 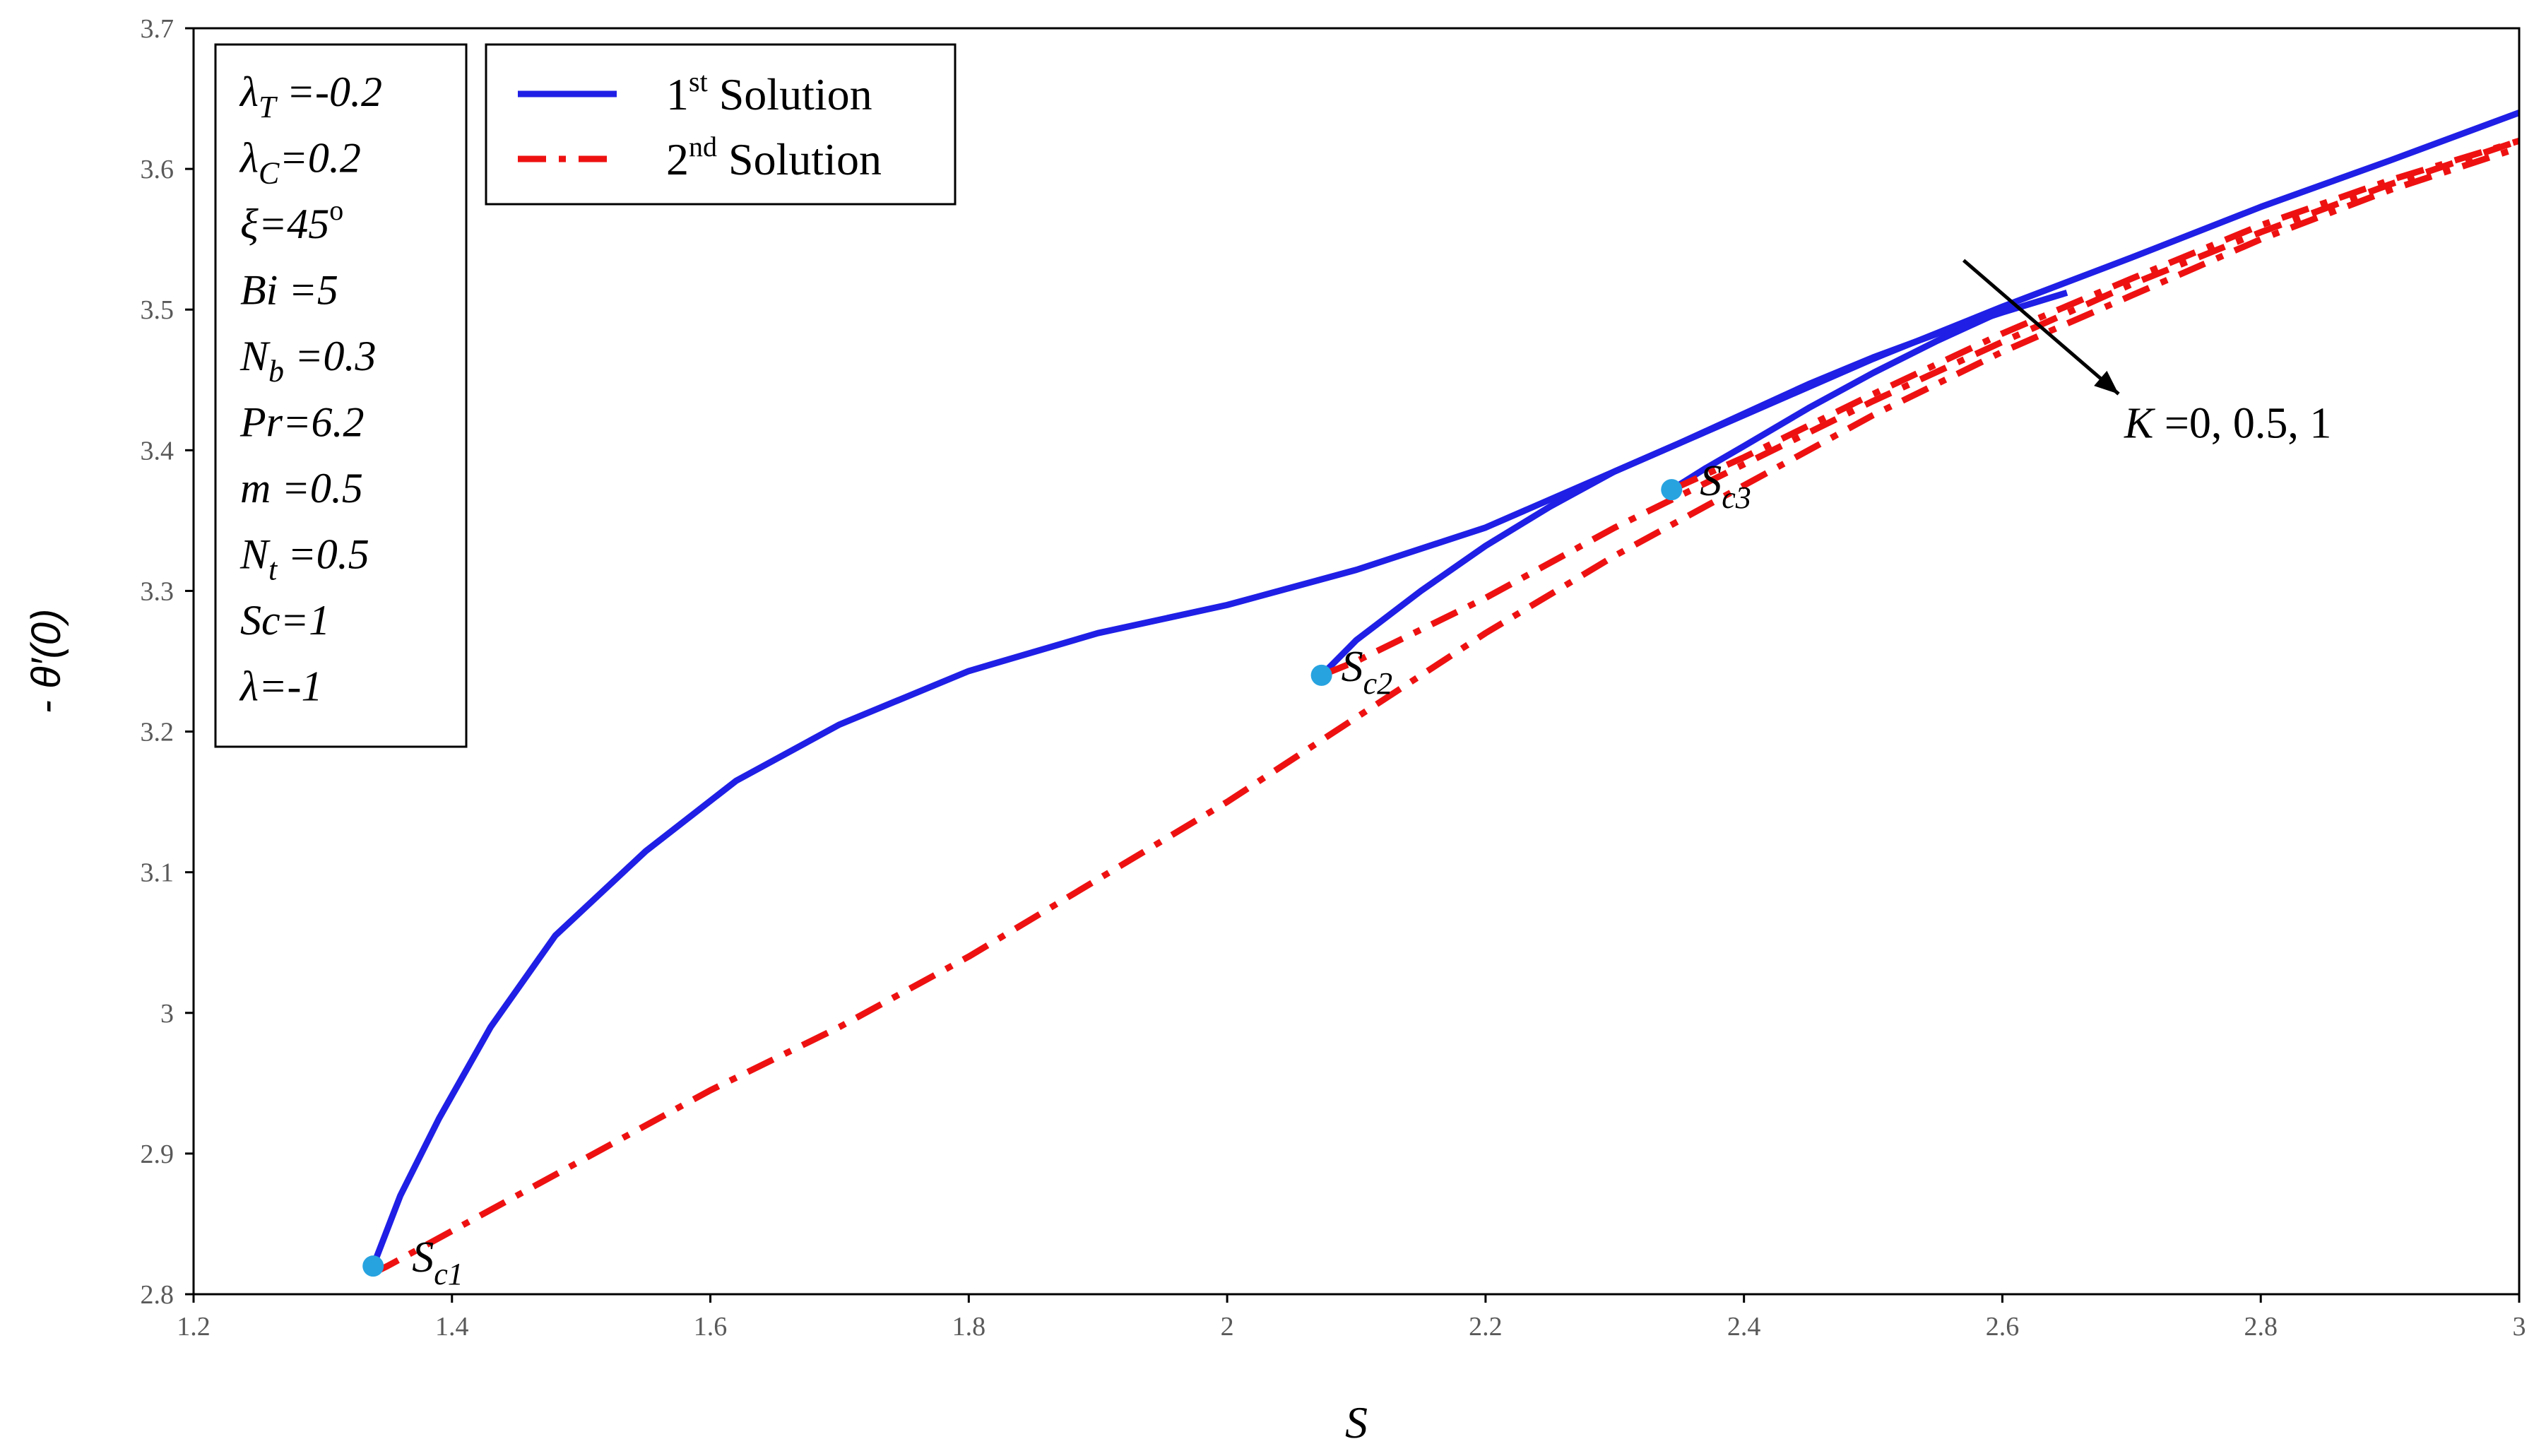 What do you see at coordinates (46, 662) in the screenshot?
I see `y-axis-label: - θ′(0)` at bounding box center [46, 662].